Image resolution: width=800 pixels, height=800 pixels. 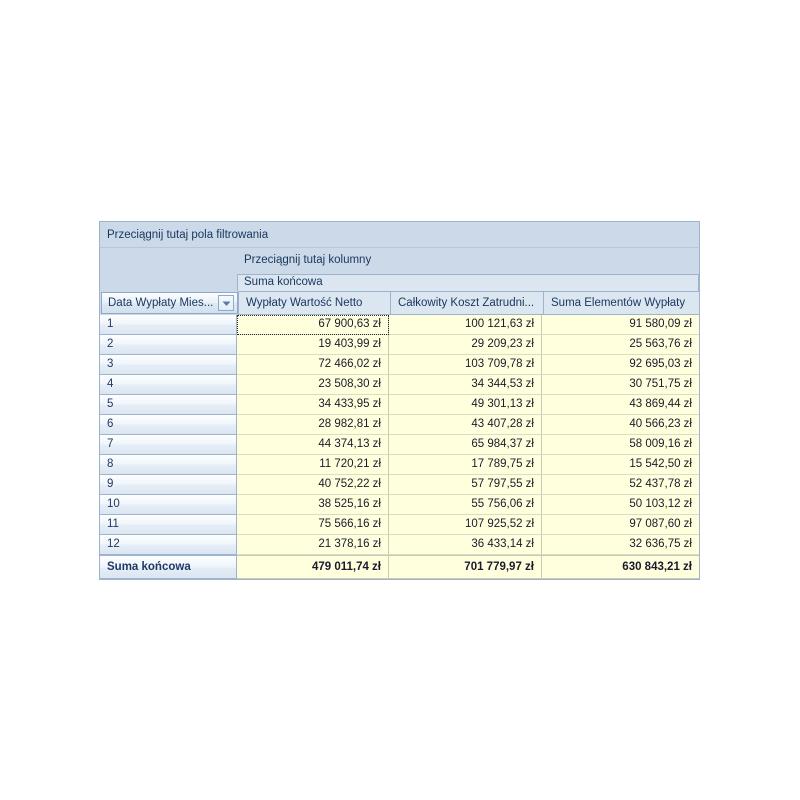 I want to click on grand-total-label: Suma końcowa, so click(x=168, y=567).